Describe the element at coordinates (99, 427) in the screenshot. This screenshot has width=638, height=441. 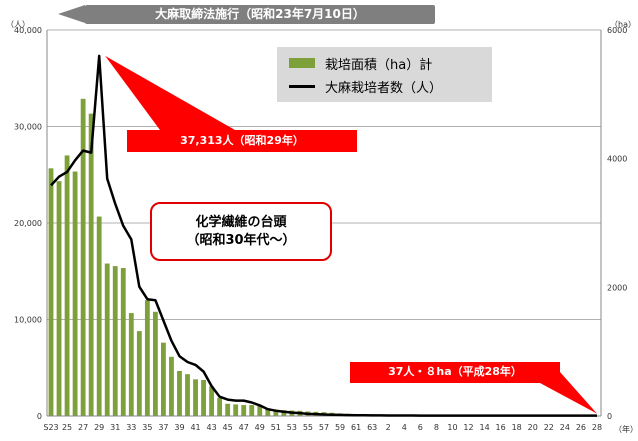
I see `x-tick-label: 29` at that location.